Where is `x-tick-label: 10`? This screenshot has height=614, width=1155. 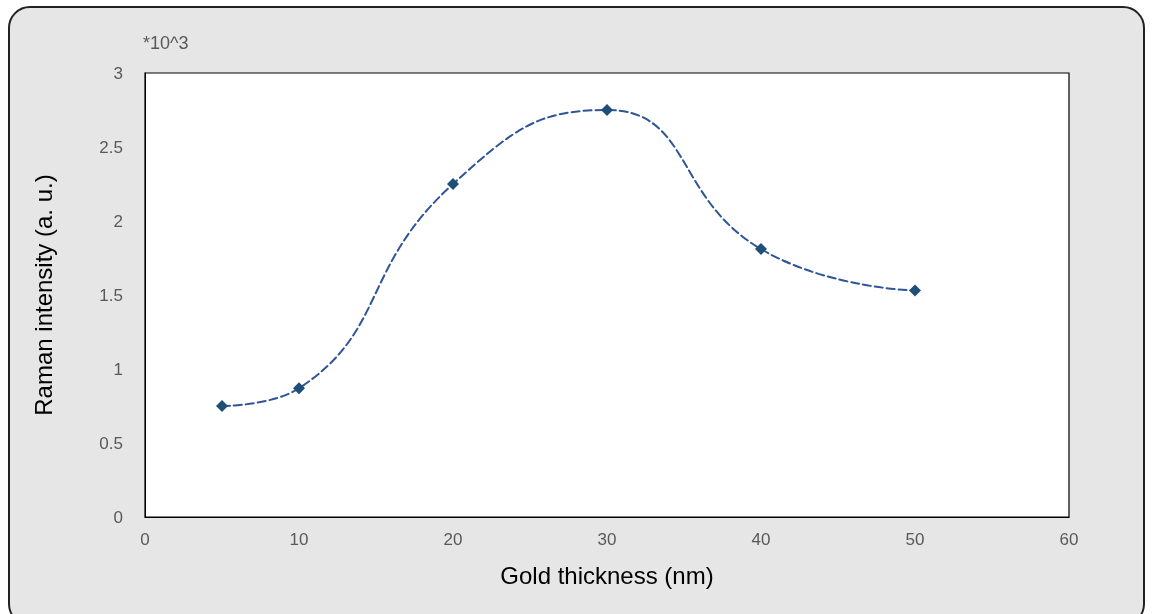
x-tick-label: 10 is located at coordinates (299, 539).